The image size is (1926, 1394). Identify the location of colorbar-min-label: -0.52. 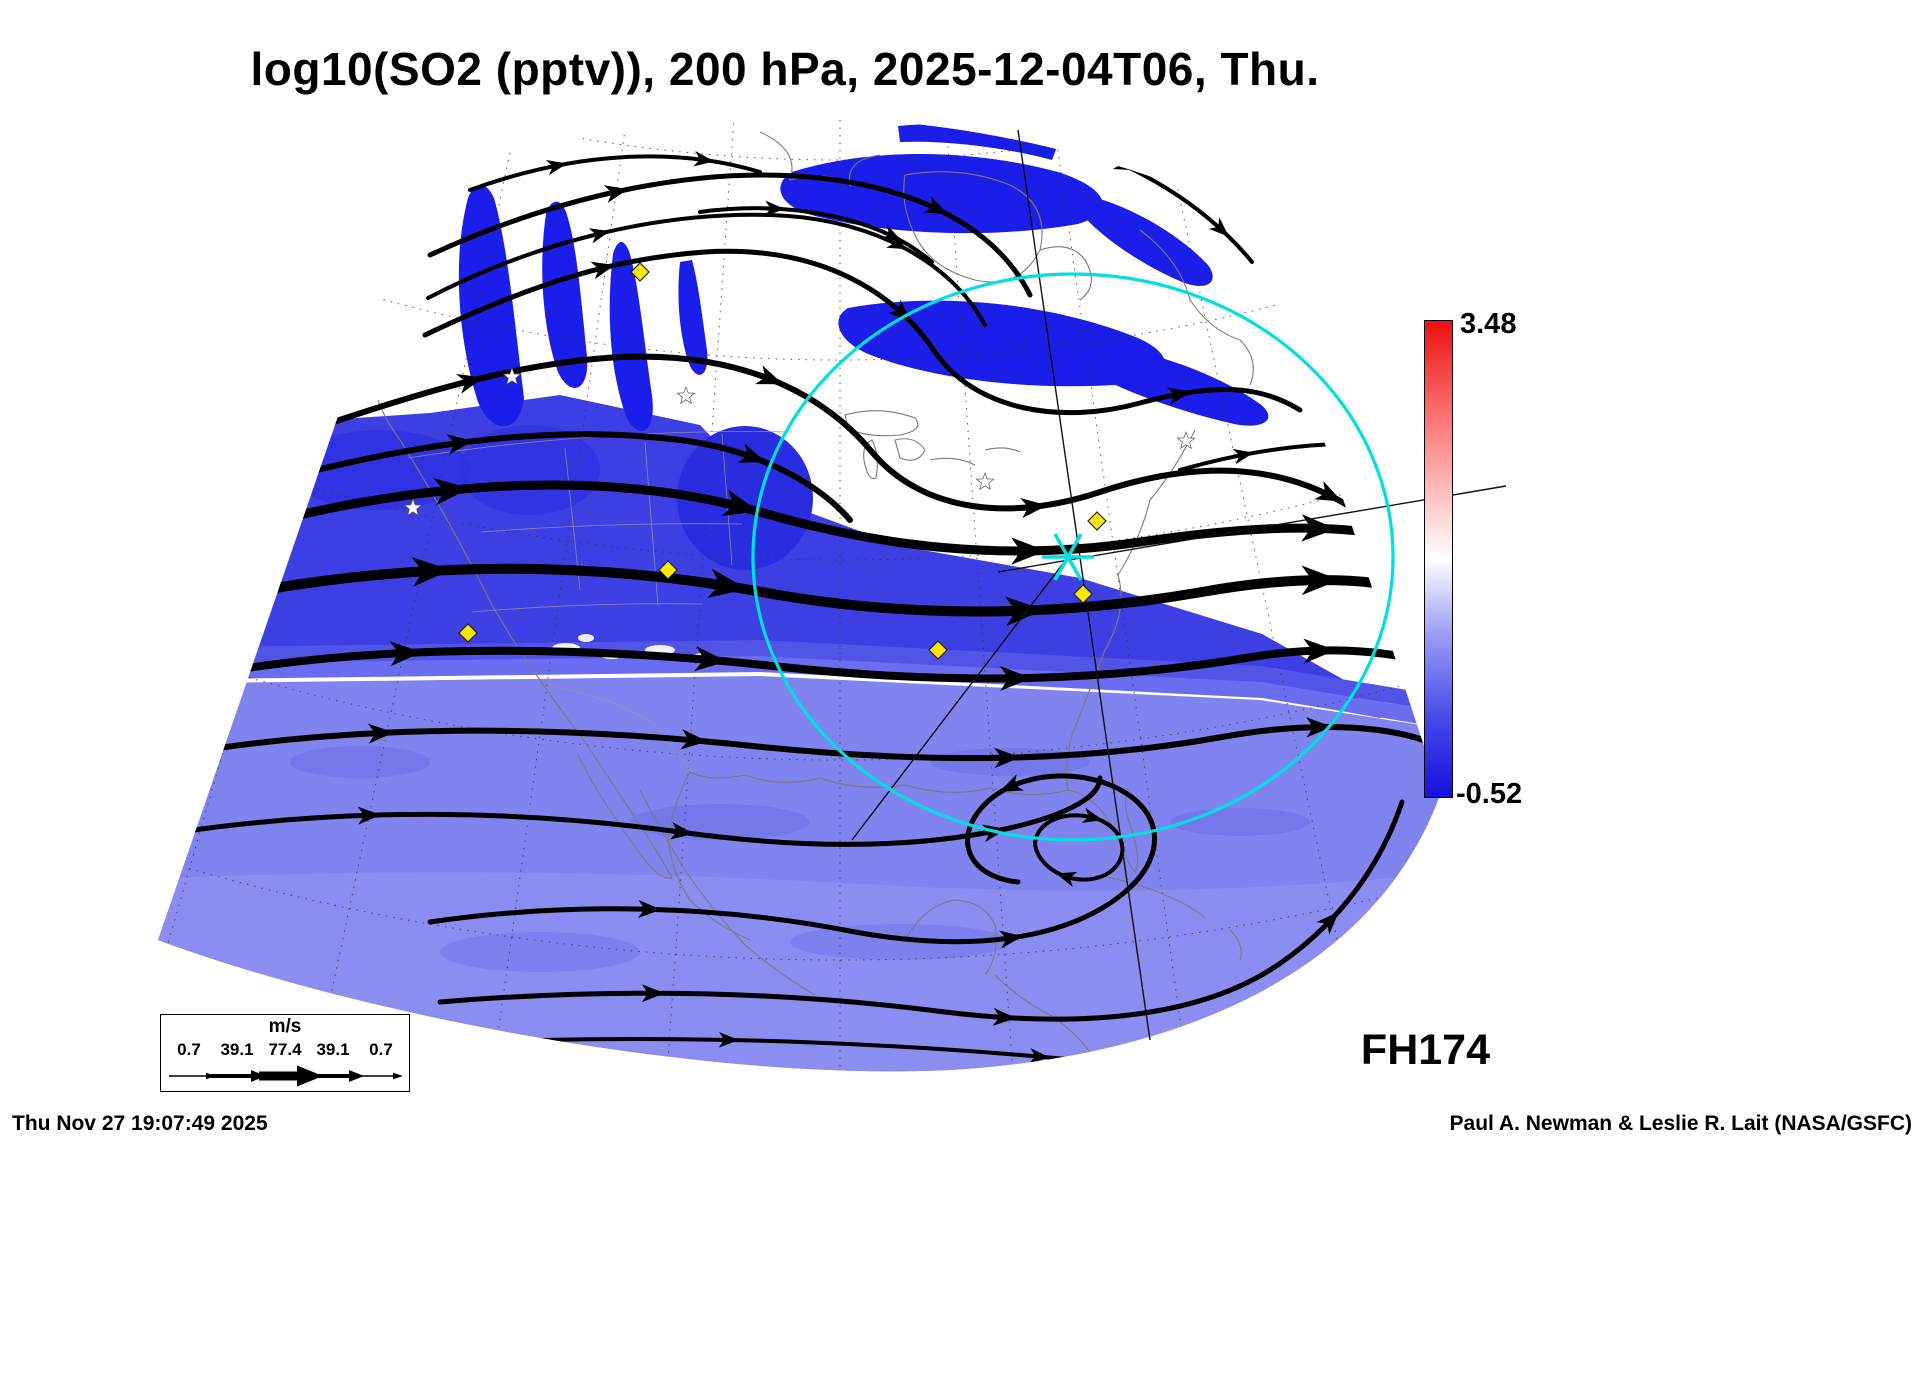
(1489, 794).